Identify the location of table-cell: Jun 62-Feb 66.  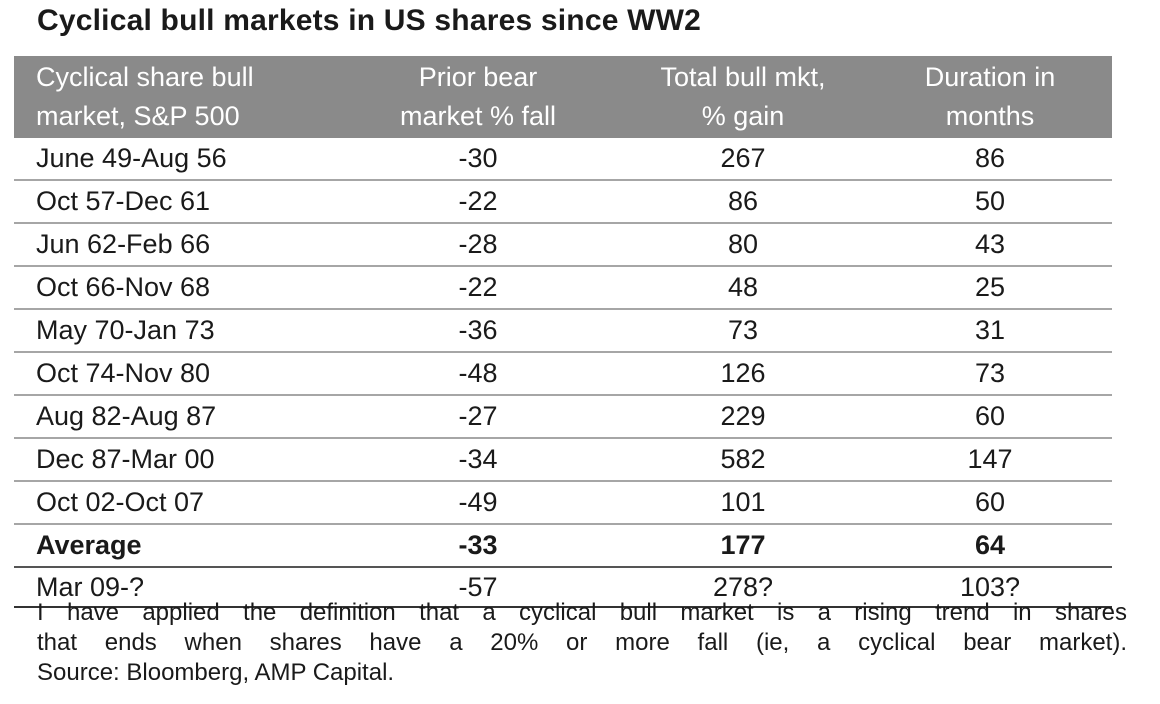
(176, 245).